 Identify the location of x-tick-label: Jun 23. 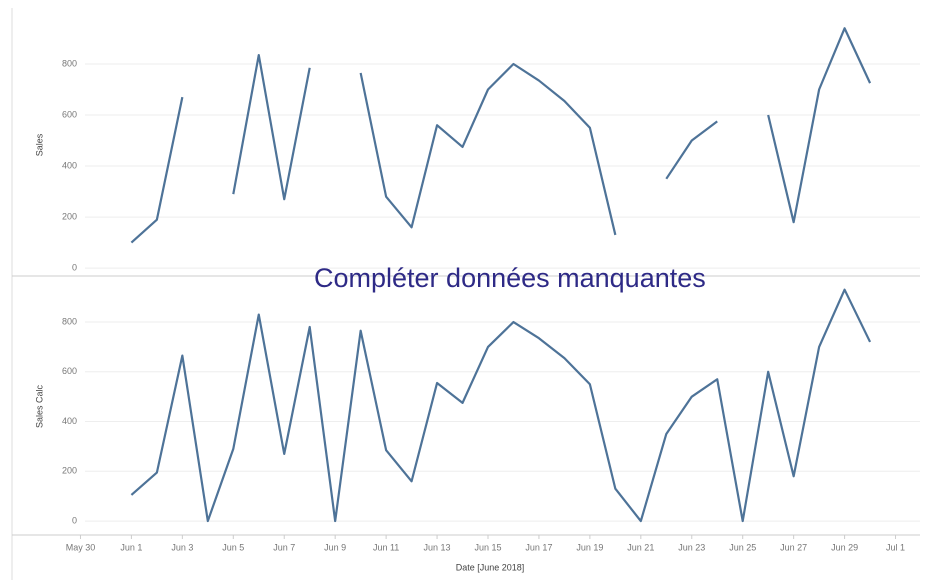
(691, 547).